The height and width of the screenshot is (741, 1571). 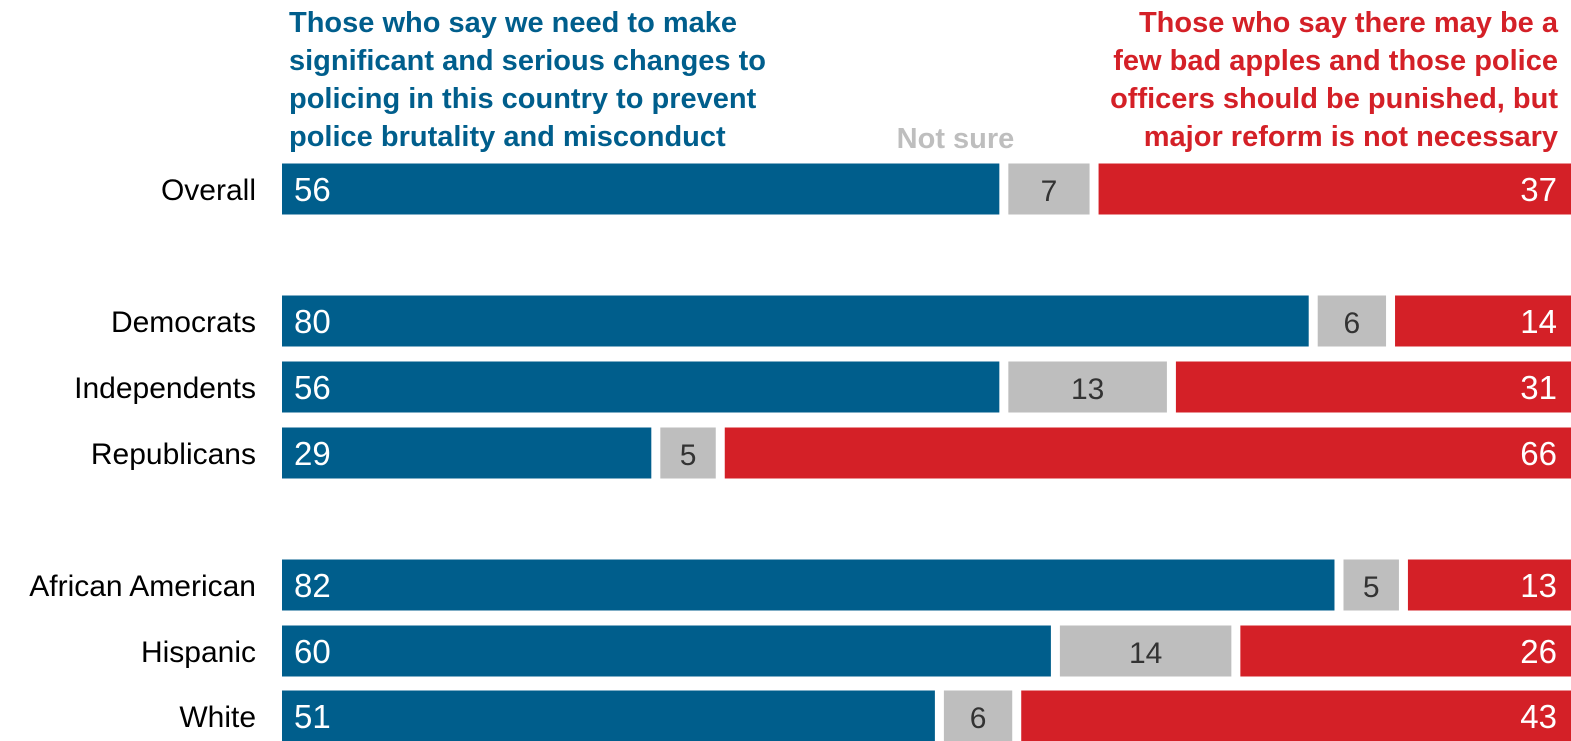 What do you see at coordinates (1145, 653) in the screenshot?
I see `value-label-not-sure-hispanic: 14` at bounding box center [1145, 653].